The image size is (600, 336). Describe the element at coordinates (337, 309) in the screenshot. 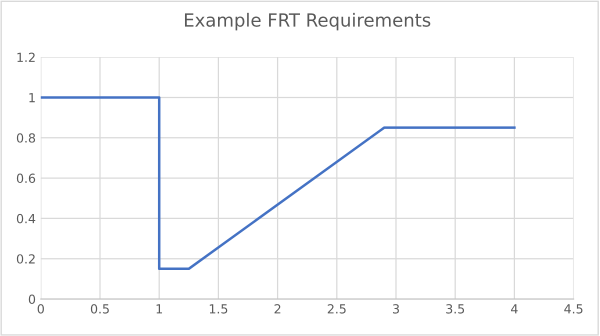

I see `x-tick-label: 2.5` at that location.